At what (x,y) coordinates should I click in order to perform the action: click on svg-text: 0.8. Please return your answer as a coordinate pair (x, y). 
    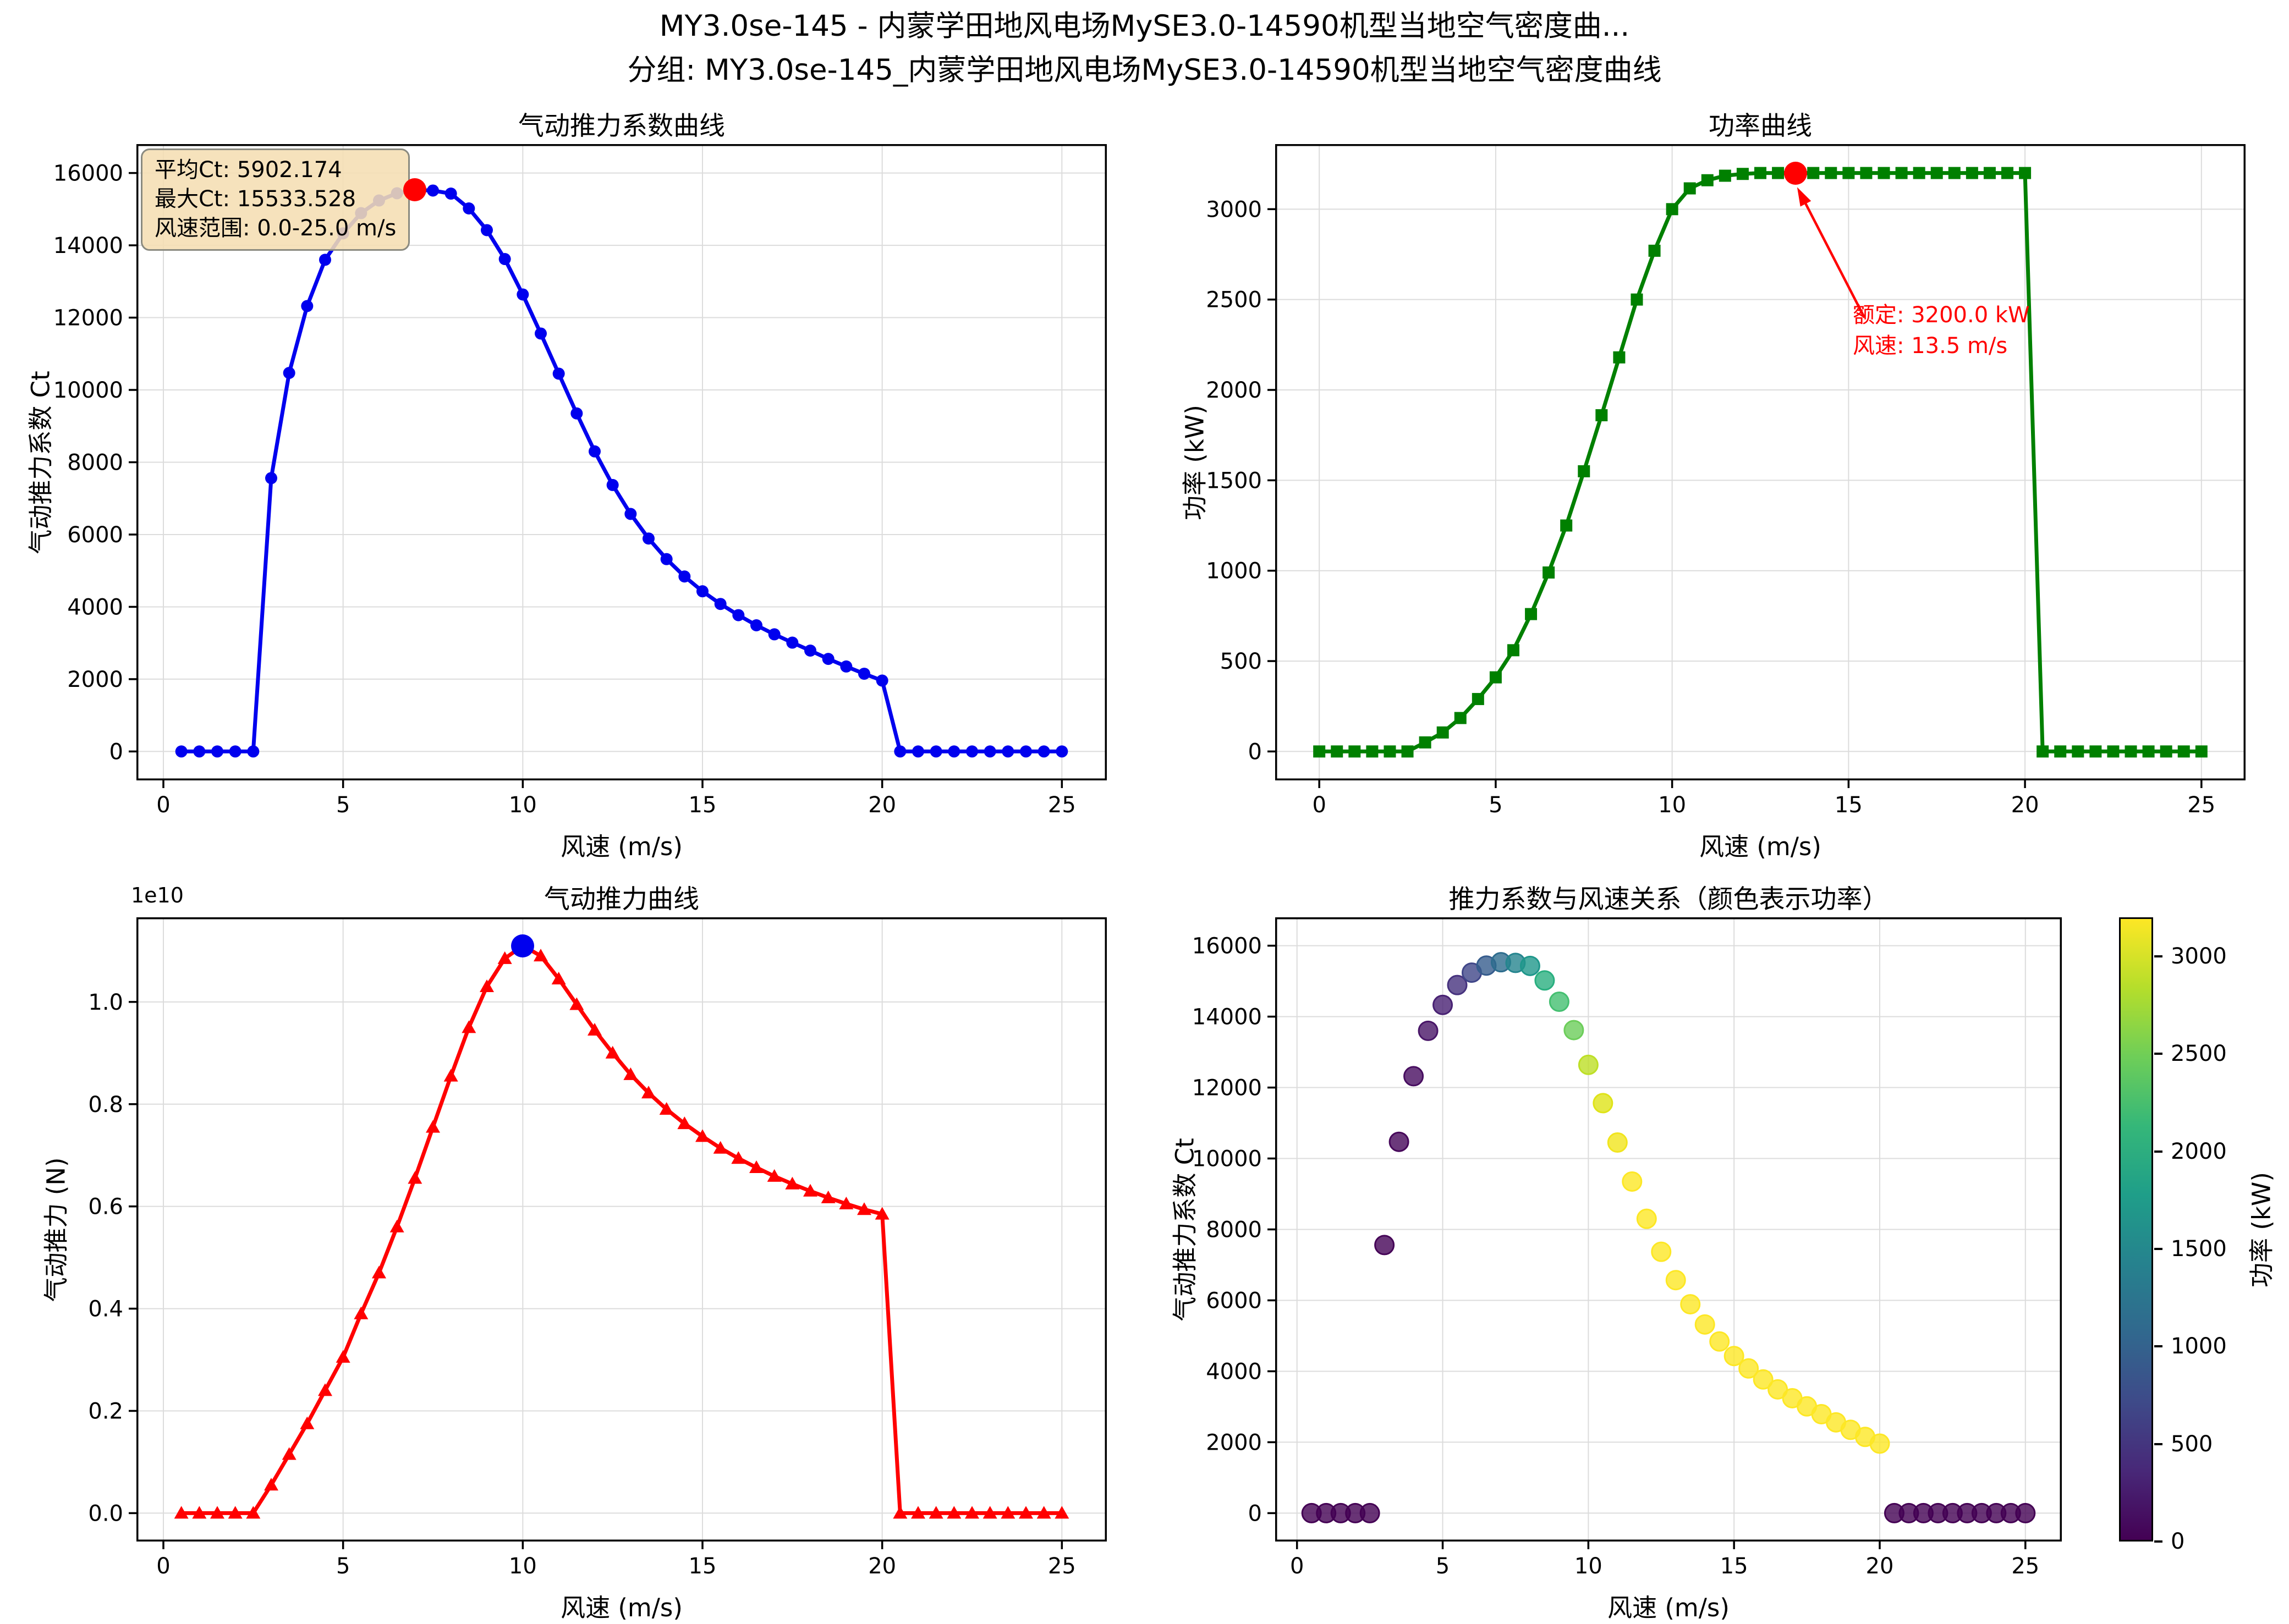
    Looking at the image, I should click on (106, 1104).